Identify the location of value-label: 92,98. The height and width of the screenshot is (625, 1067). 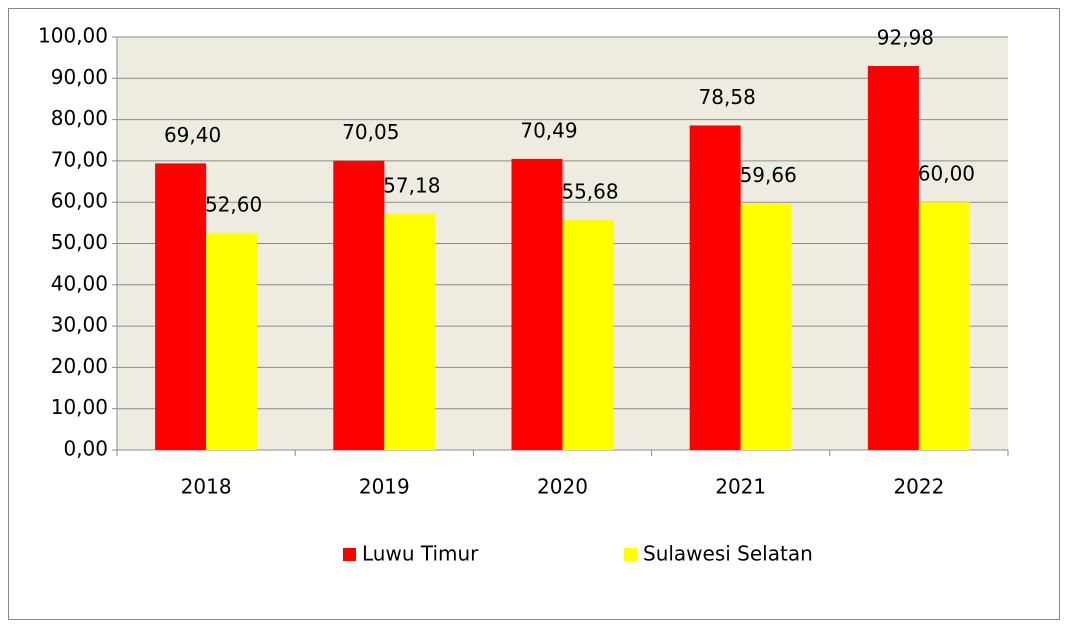
(905, 37).